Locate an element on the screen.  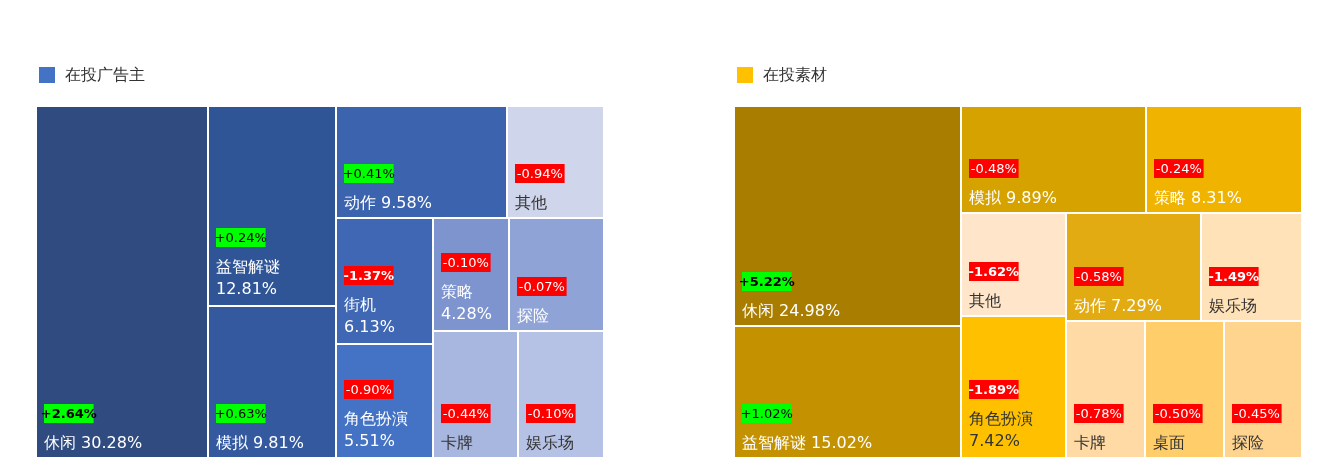
data-label: 4.28% is located at coordinates (466, 313).